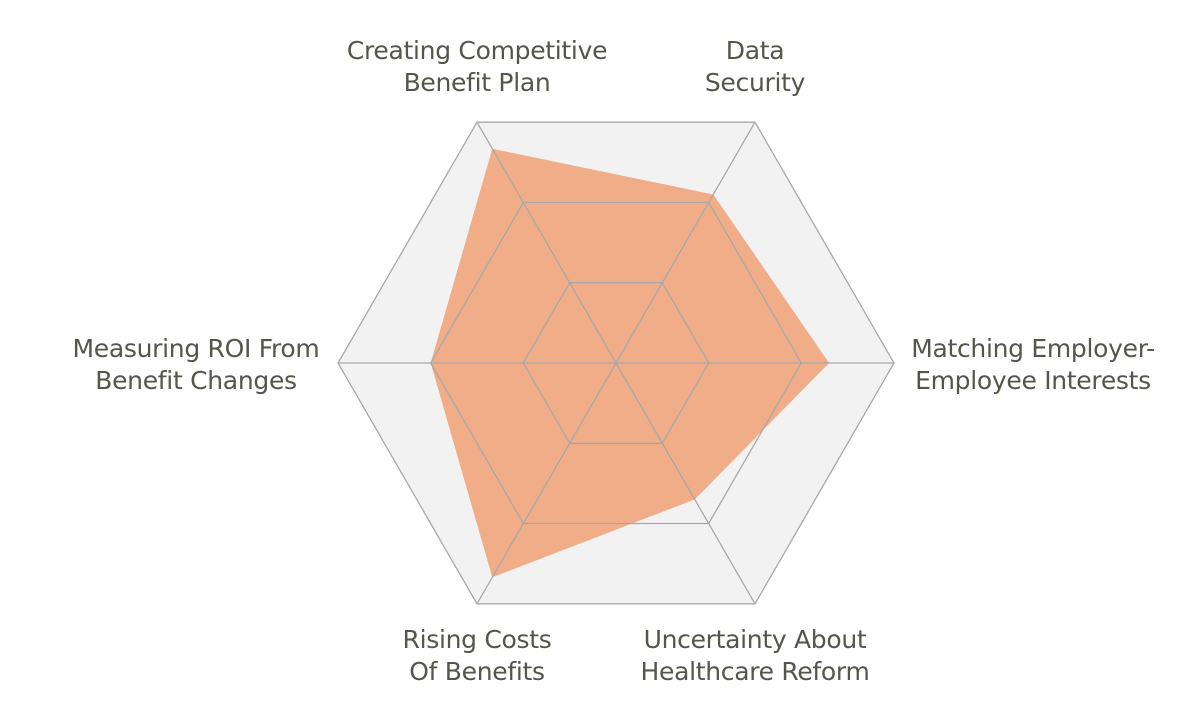  What do you see at coordinates (1033, 380) in the screenshot?
I see `axis-label-line: Employee Interests` at bounding box center [1033, 380].